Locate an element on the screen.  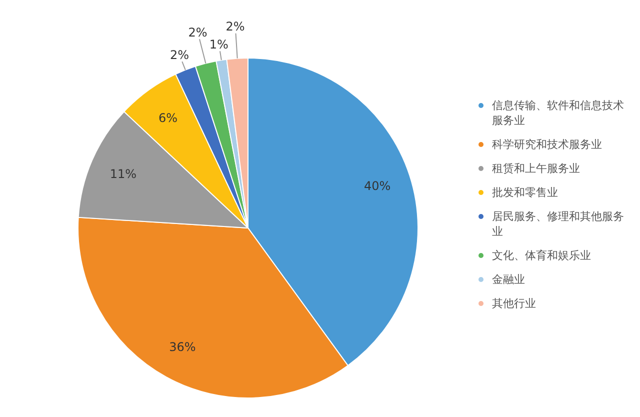
data-label: 11% is located at coordinates (123, 173).